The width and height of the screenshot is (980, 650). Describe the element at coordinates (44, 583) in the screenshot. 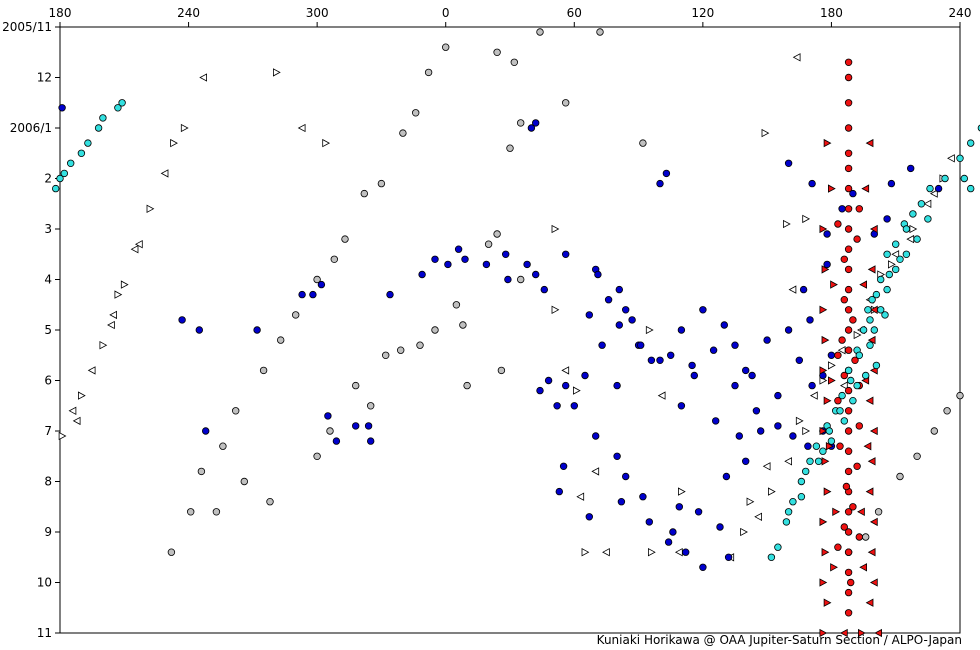

I see `y-tick-label: 10` at that location.